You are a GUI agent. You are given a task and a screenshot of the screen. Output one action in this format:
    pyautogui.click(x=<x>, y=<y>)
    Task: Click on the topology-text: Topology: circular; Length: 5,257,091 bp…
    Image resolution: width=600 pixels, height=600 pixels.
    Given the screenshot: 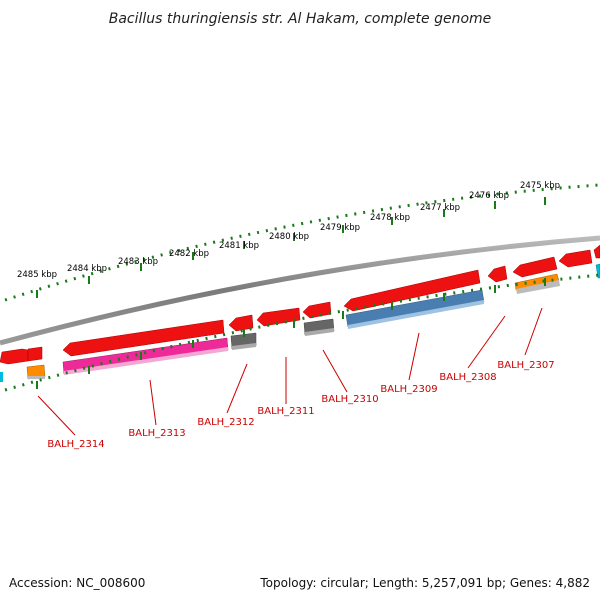 What is the action you would take?
    pyautogui.click(x=425, y=583)
    